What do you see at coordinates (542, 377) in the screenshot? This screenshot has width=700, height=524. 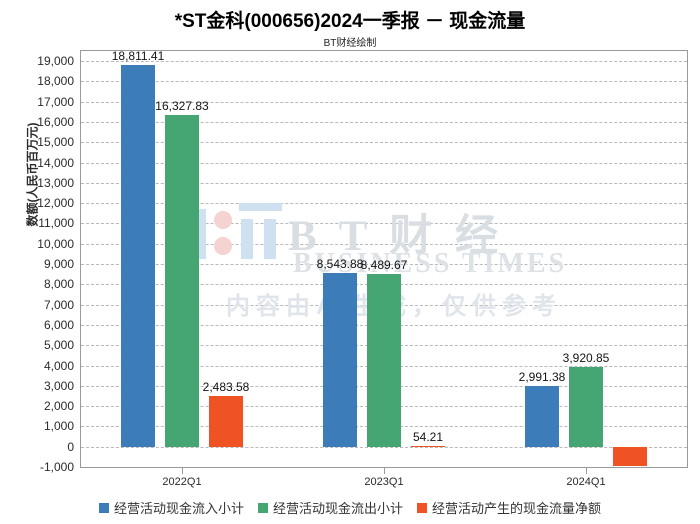 I see `bar-value-label: 2,991.38` at bounding box center [542, 377].